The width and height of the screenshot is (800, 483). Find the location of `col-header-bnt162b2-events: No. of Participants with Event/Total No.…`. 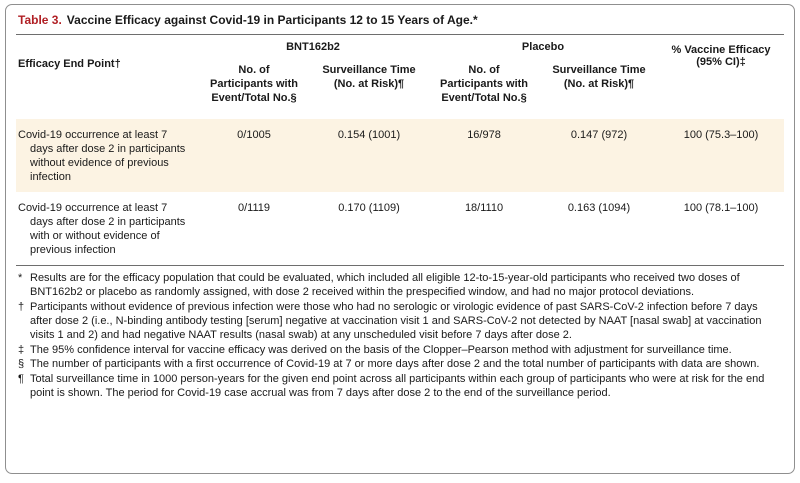

col-header-bnt162b2-events: No. of Participants with Event/Total No.… is located at coordinates (254, 84).